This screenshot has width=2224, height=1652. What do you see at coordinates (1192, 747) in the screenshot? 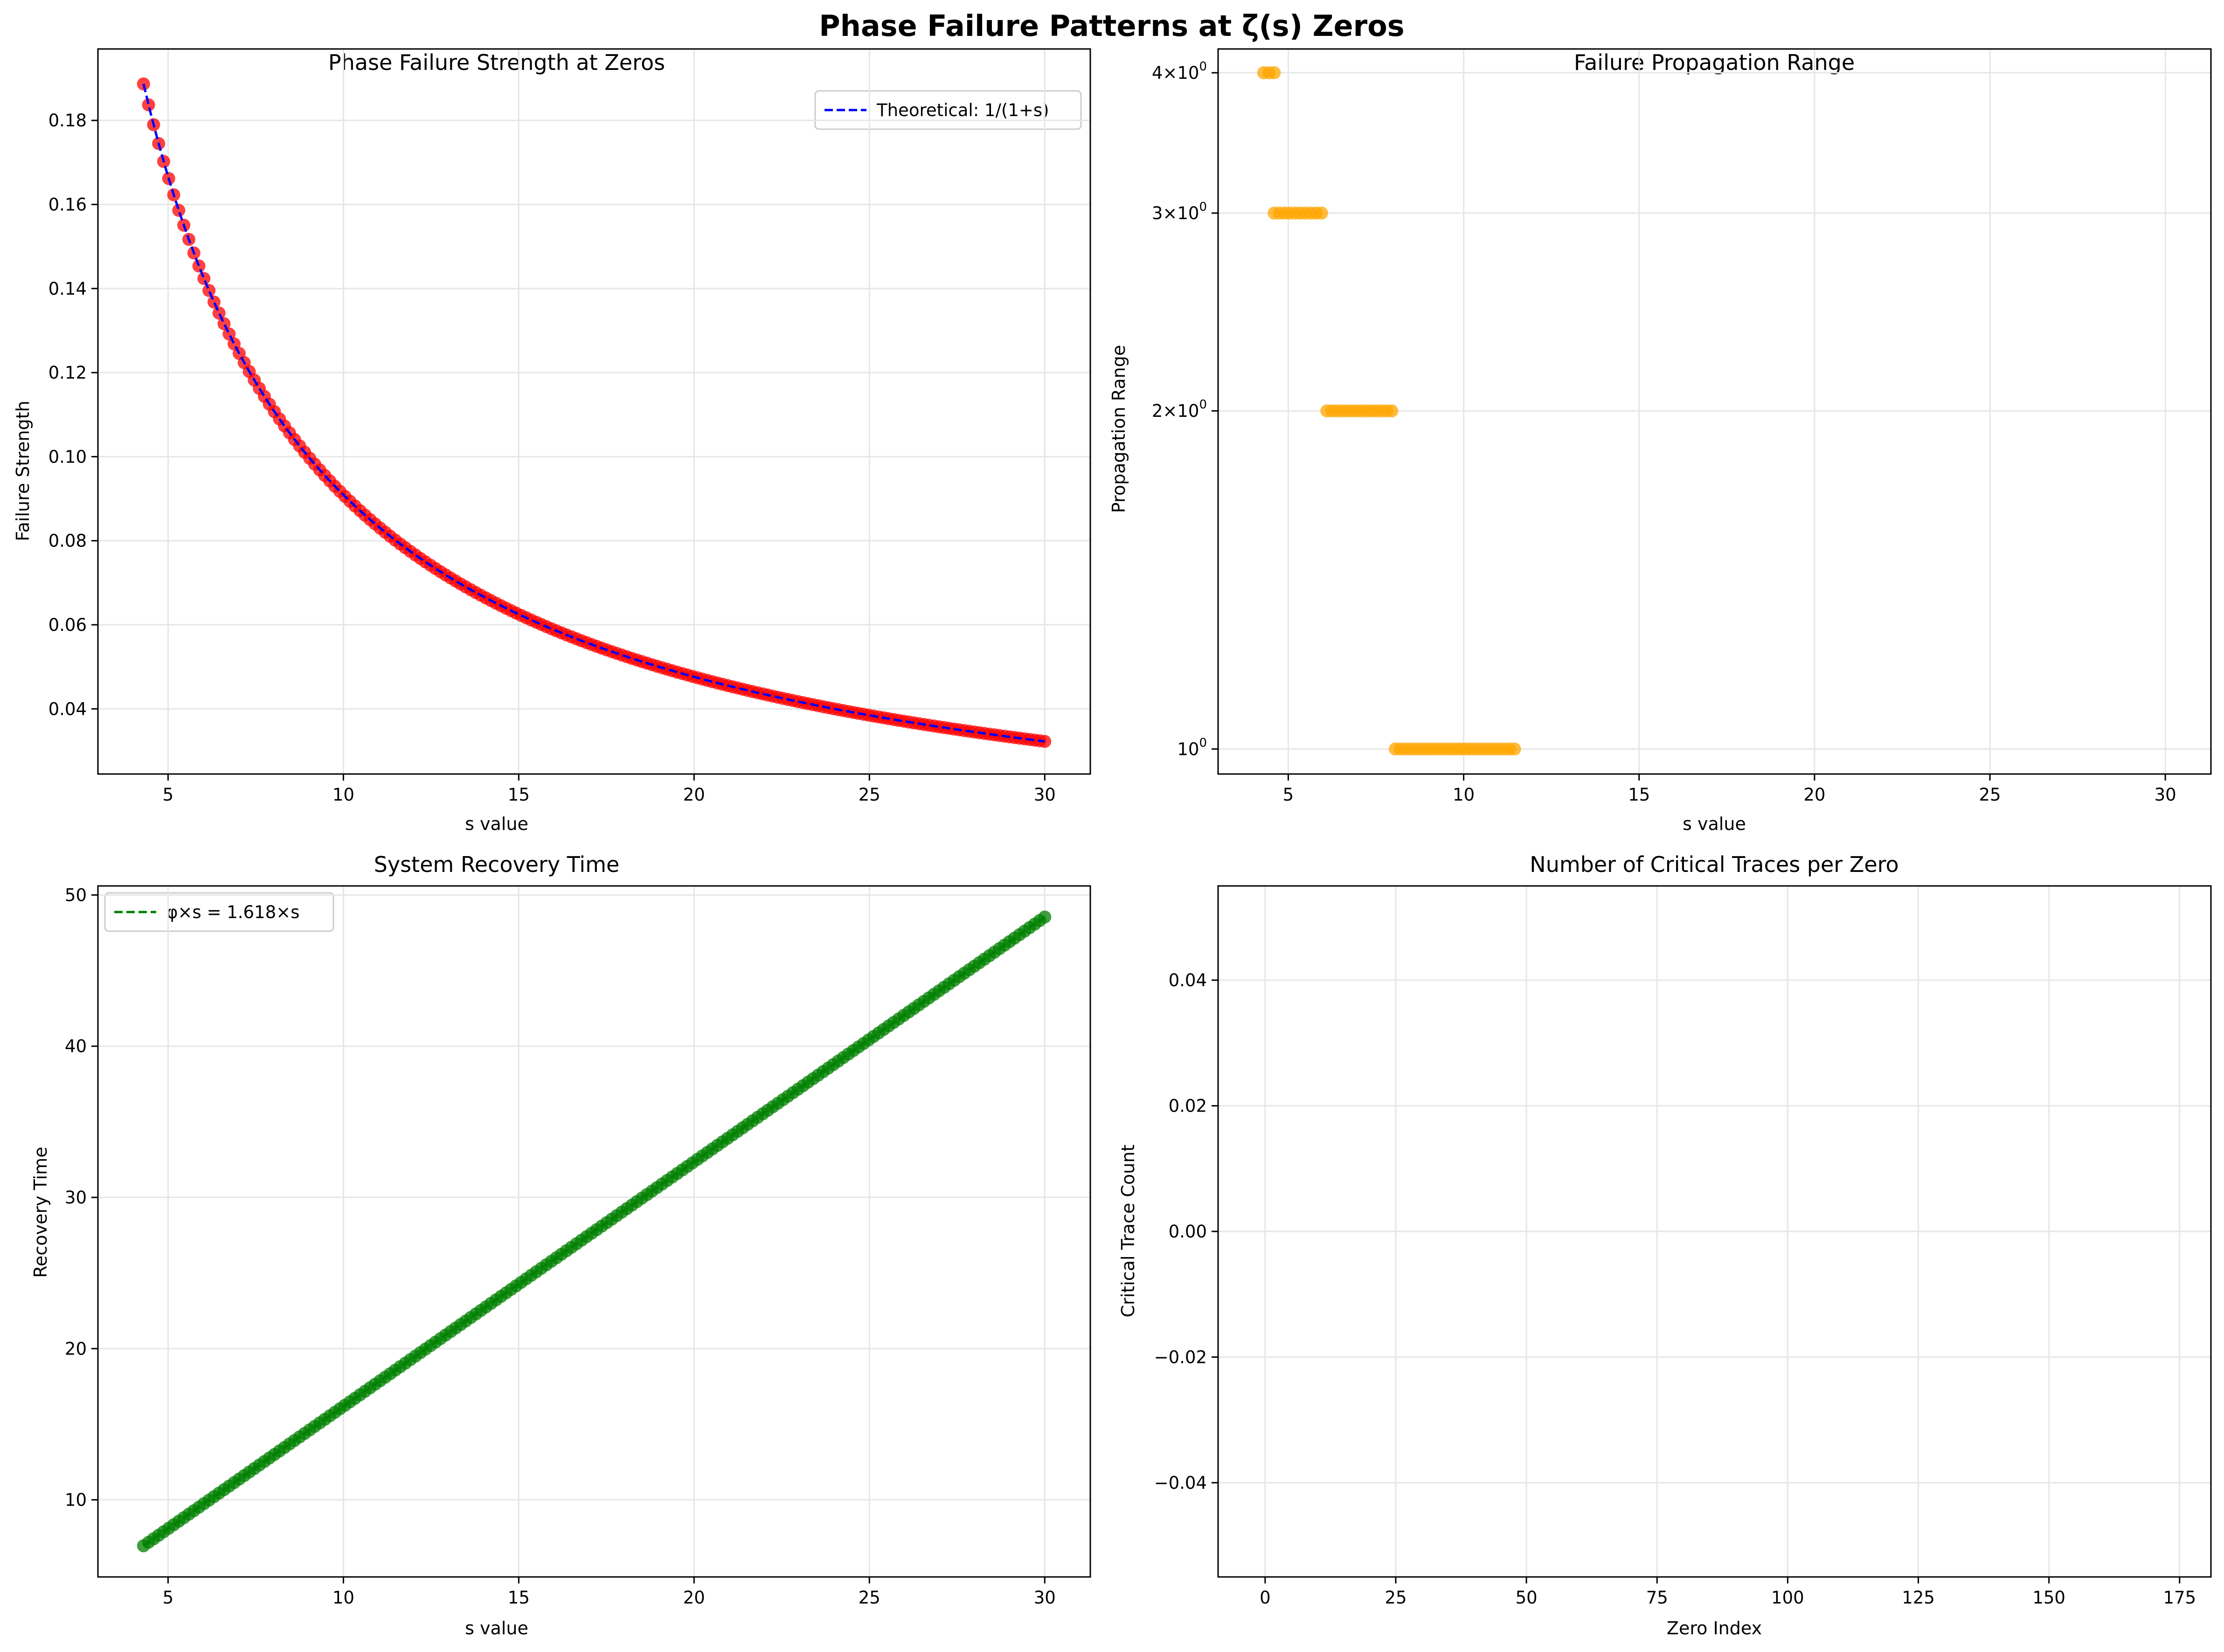
I see `y-tick-label: 100` at bounding box center [1192, 747].